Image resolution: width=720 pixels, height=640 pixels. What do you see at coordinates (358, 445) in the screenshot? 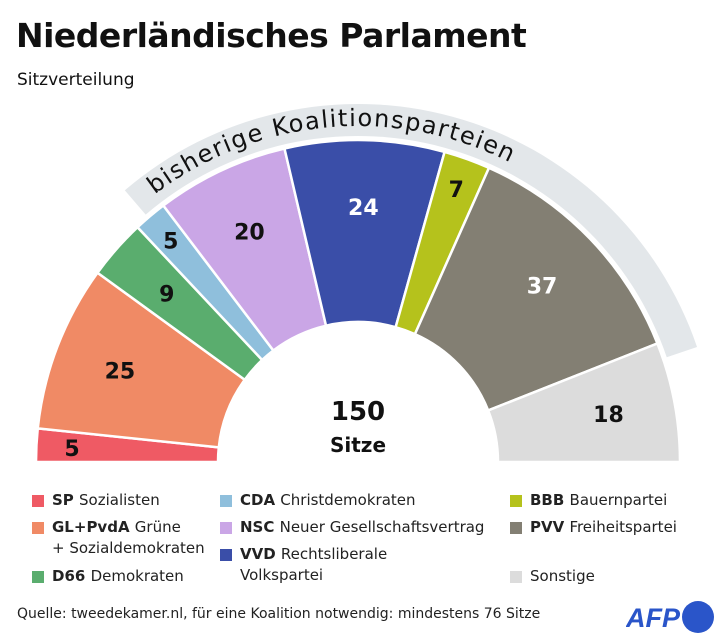
I see `total-seats-label: Sitze` at bounding box center [358, 445].